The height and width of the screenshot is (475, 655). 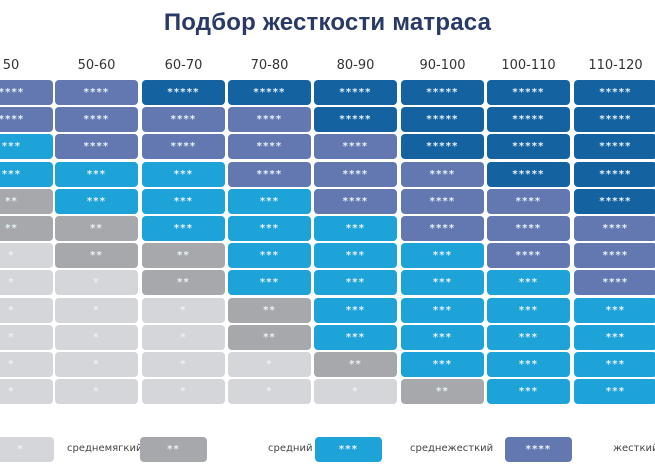 I want to click on legend-swatch-medium-soft: **, so click(x=173, y=449).